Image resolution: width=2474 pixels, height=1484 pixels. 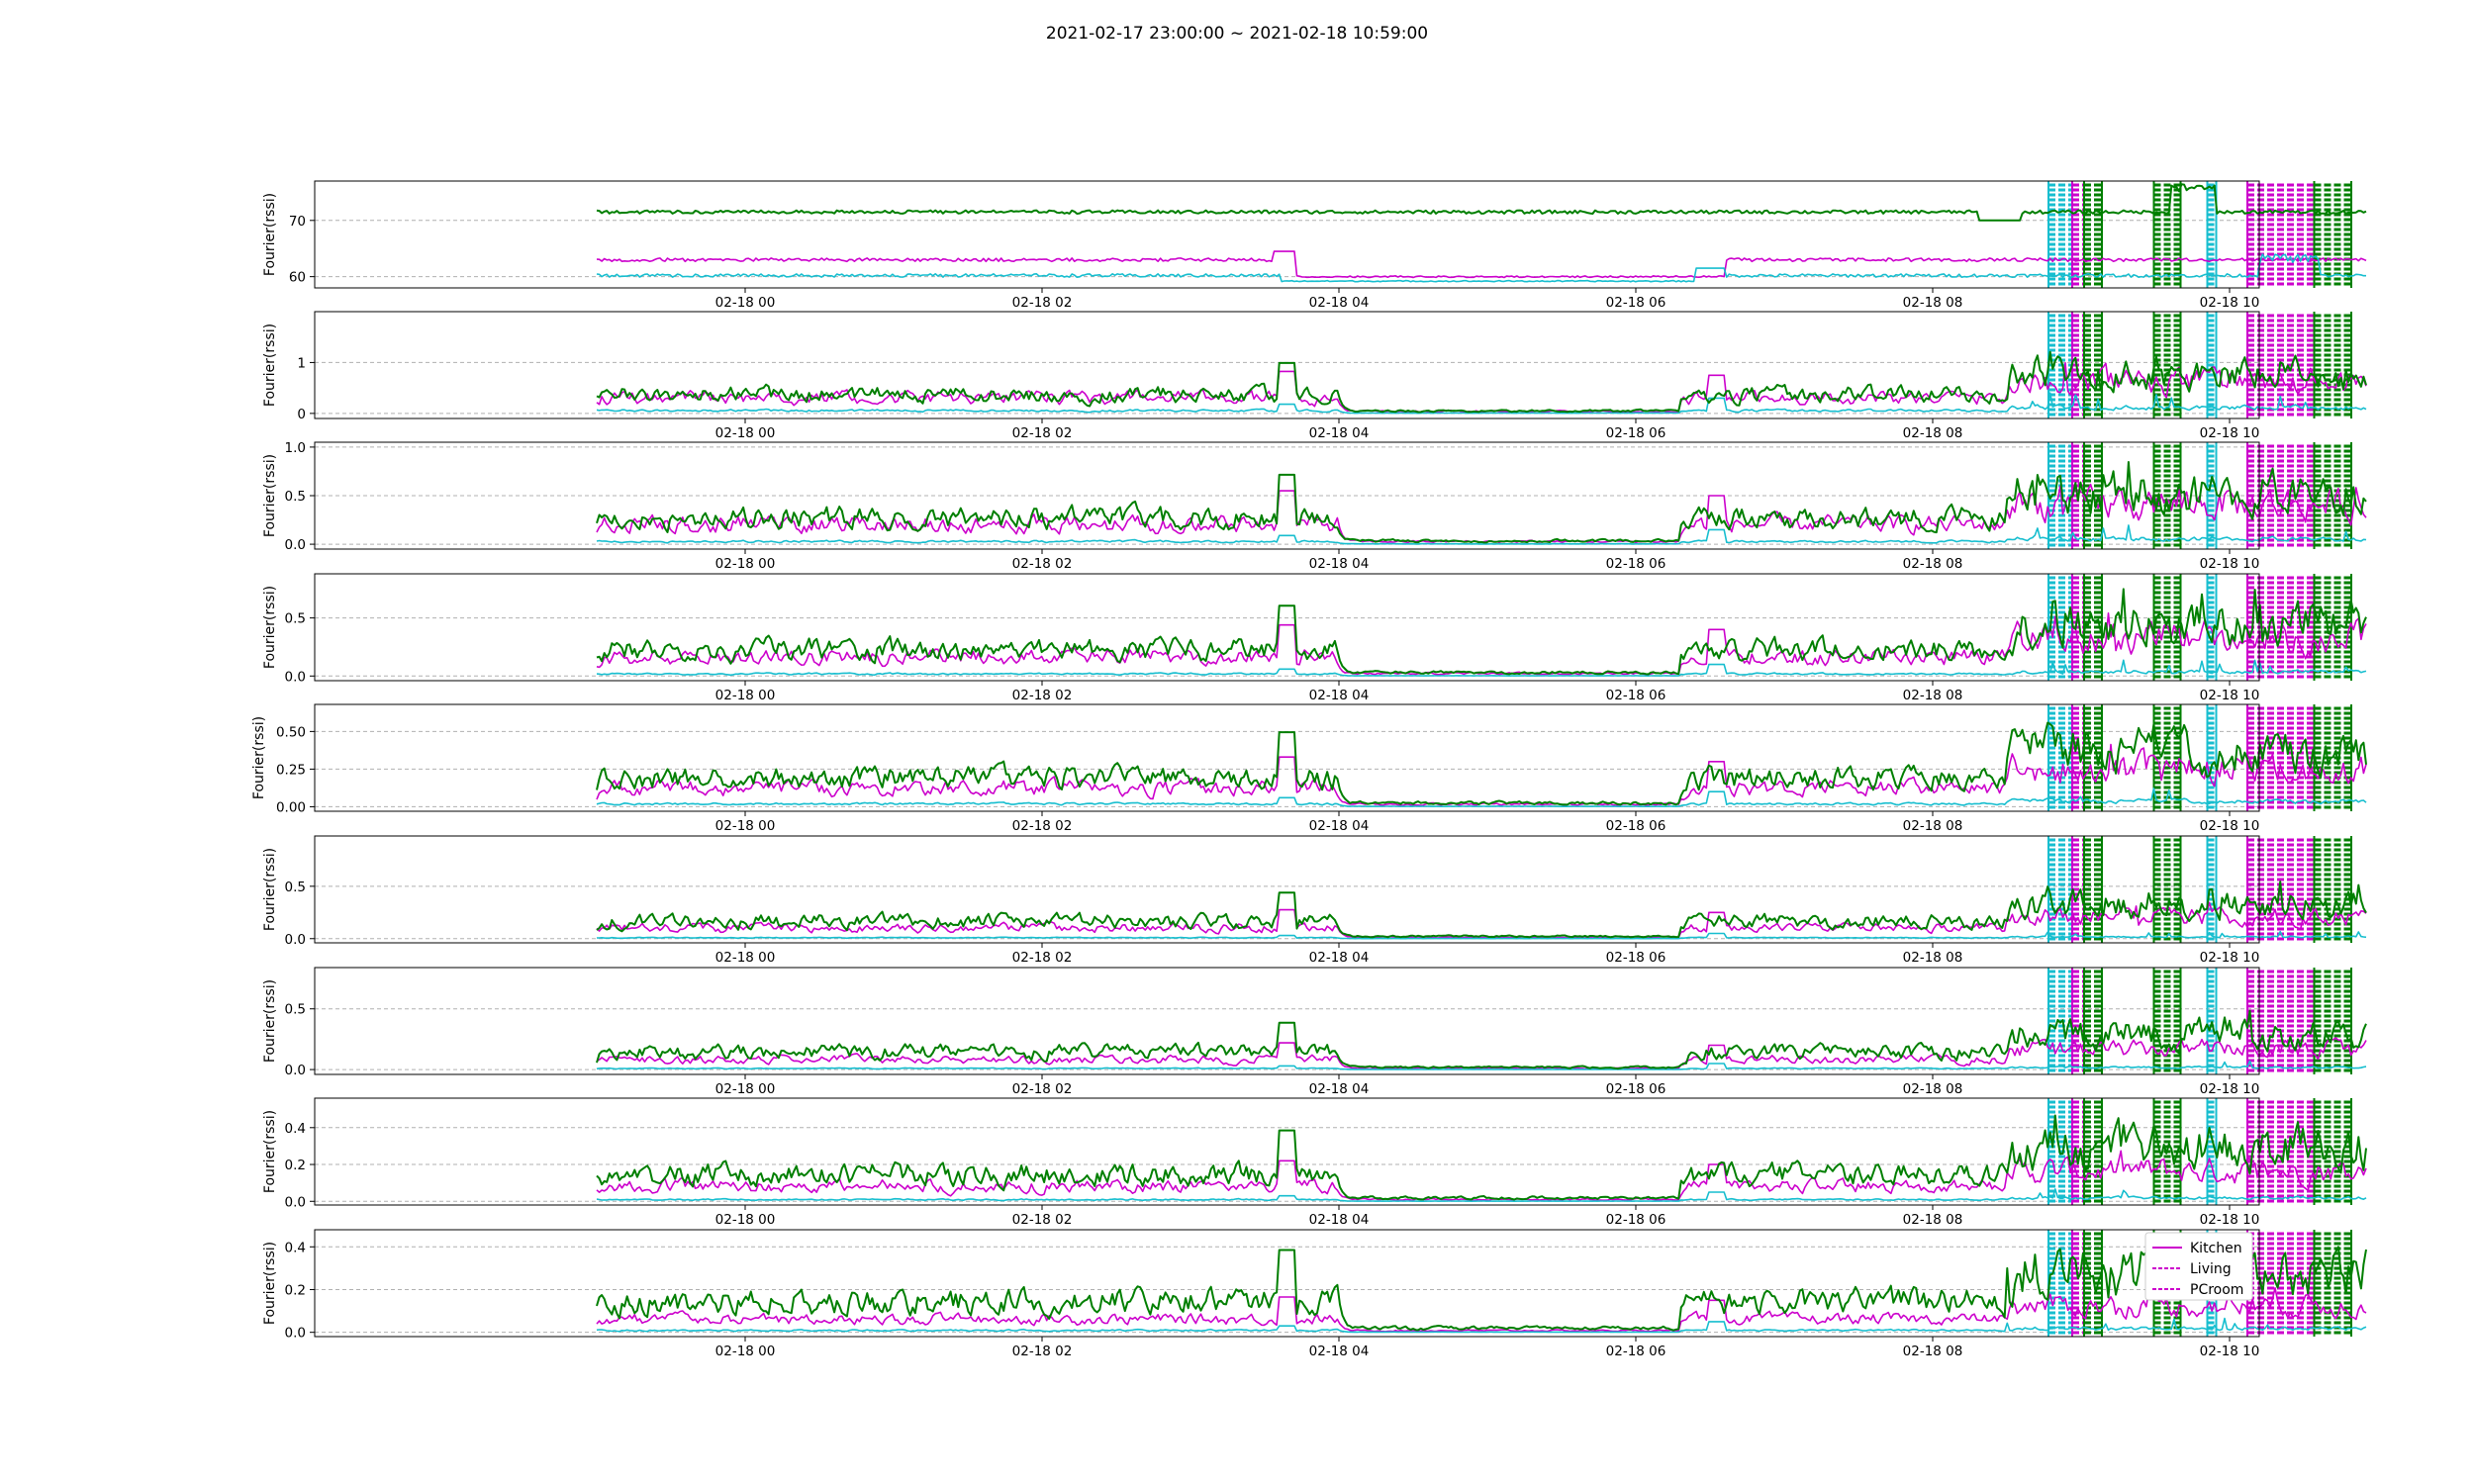 I want to click on y-tick-label: 0.25, so click(x=291, y=770).